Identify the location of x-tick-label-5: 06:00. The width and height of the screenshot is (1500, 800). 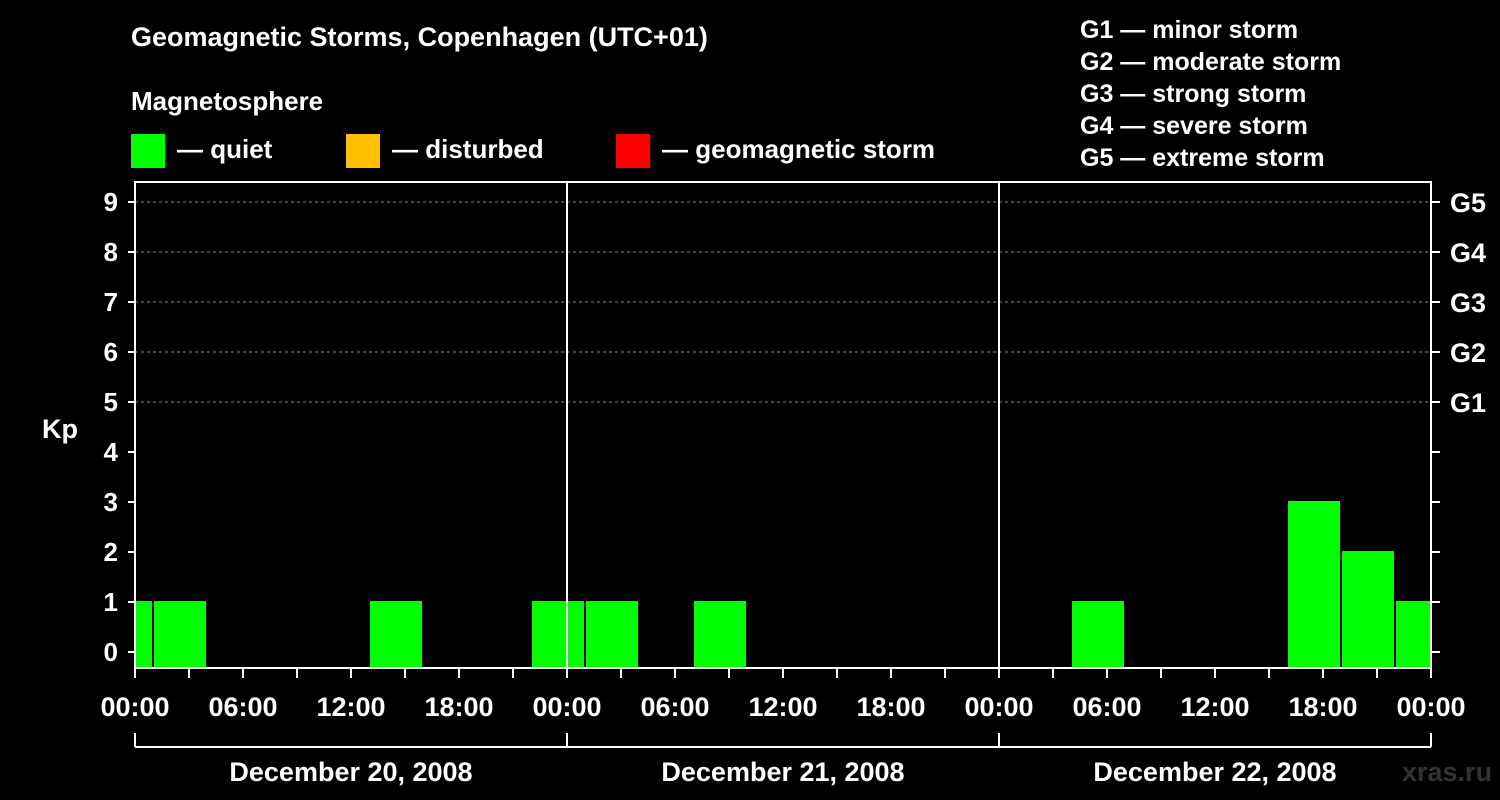
(674, 707).